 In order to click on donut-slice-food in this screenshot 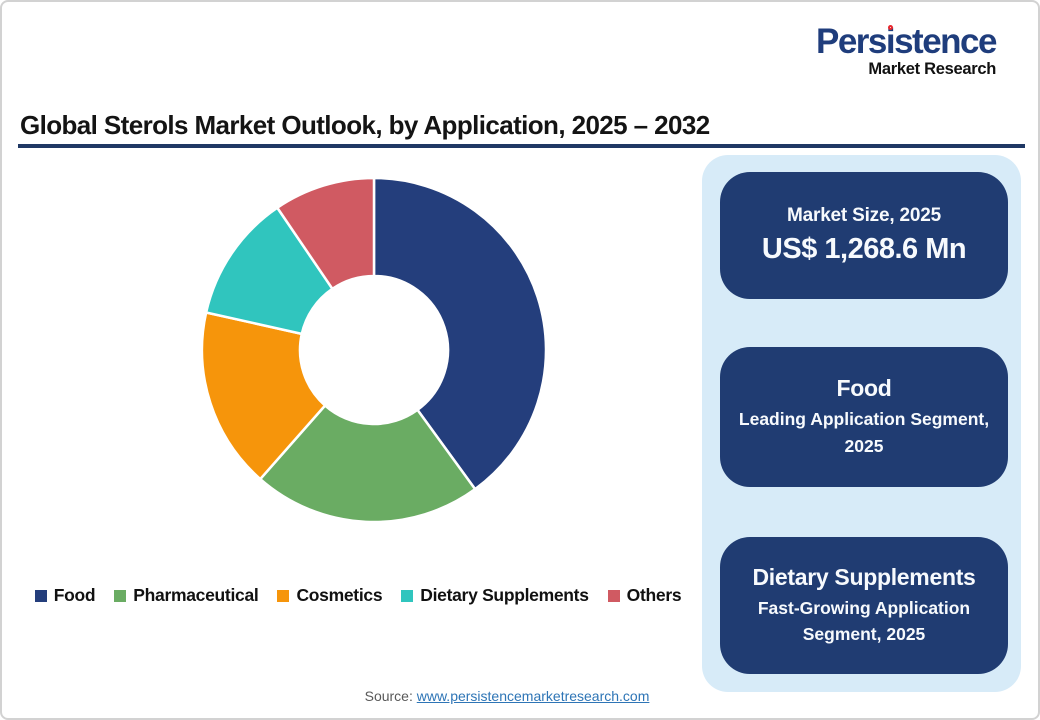, I will do `click(460, 333)`.